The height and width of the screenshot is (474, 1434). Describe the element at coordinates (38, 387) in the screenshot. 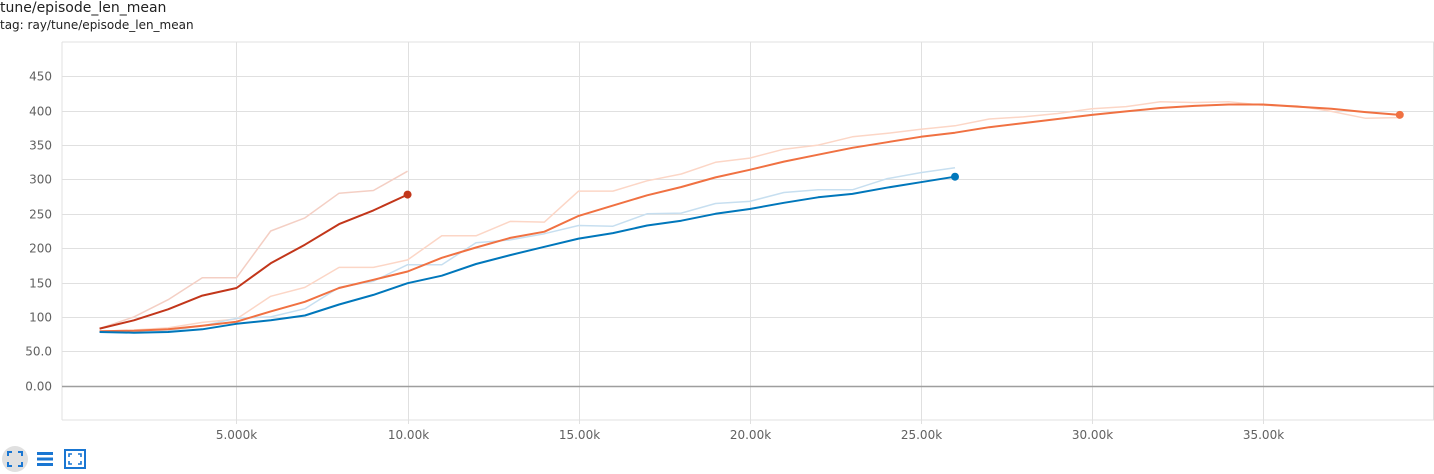

I see `y-tick-label: 0.00` at that location.